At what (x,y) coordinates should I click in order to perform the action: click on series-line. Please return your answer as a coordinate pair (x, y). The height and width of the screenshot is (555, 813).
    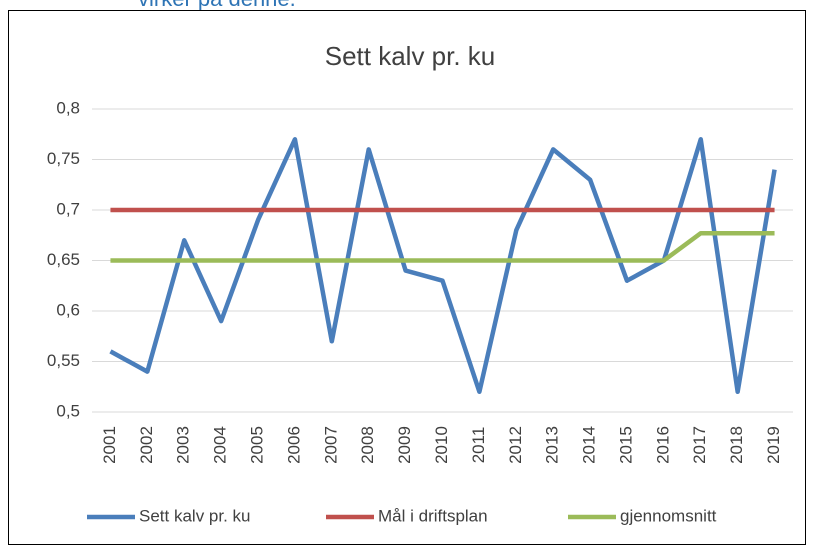
    Looking at the image, I should click on (442, 246).